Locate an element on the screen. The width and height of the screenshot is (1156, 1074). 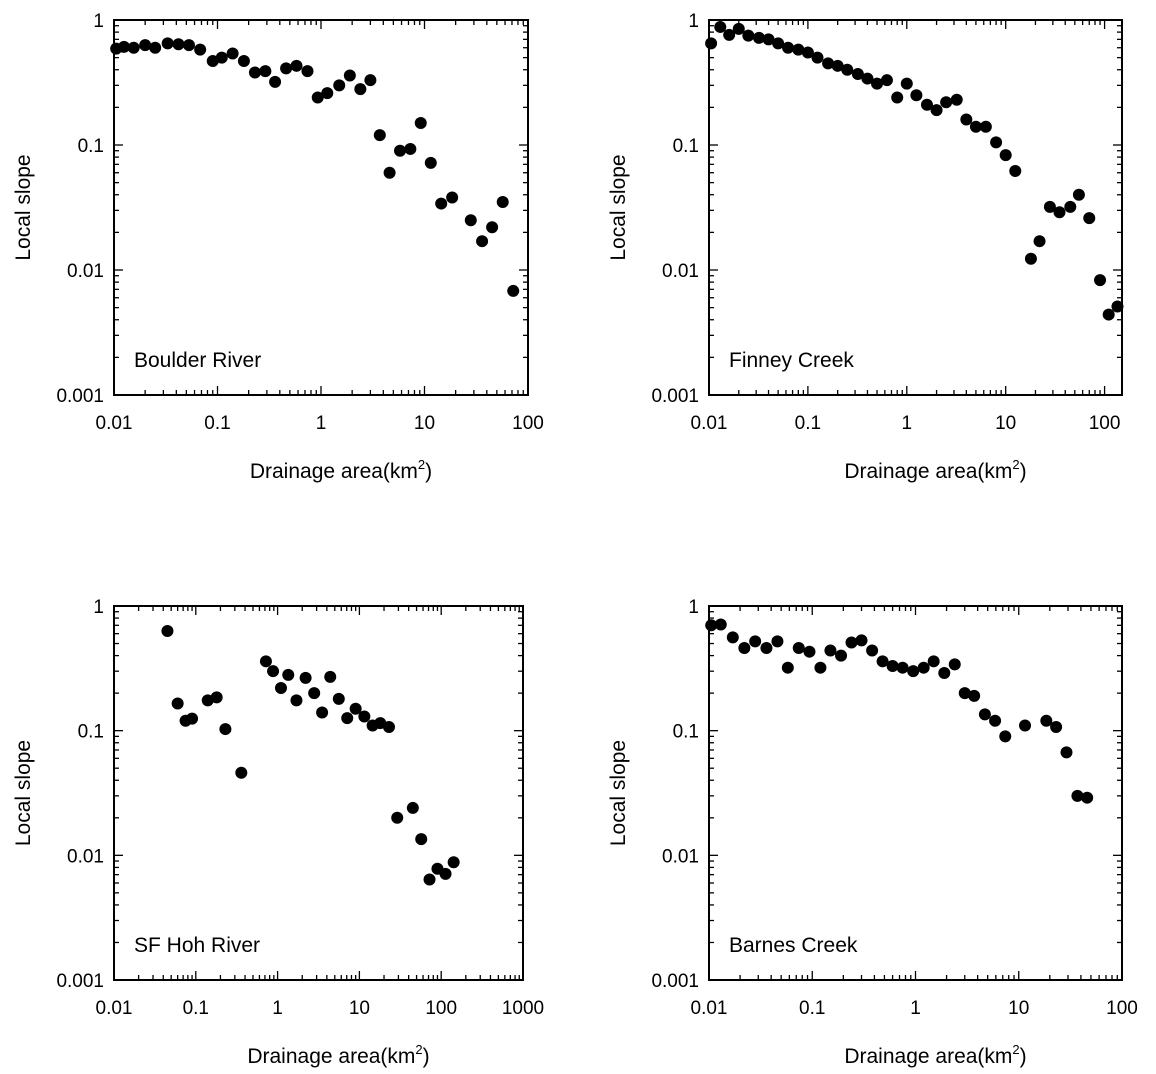
x-tick-label: 1 is located at coordinates (277, 1008).